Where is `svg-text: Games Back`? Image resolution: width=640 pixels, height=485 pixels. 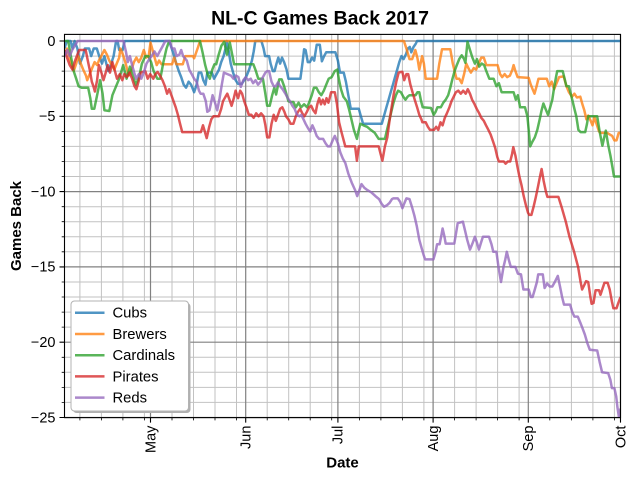
svg-text: Games Back is located at coordinates (16, 225).